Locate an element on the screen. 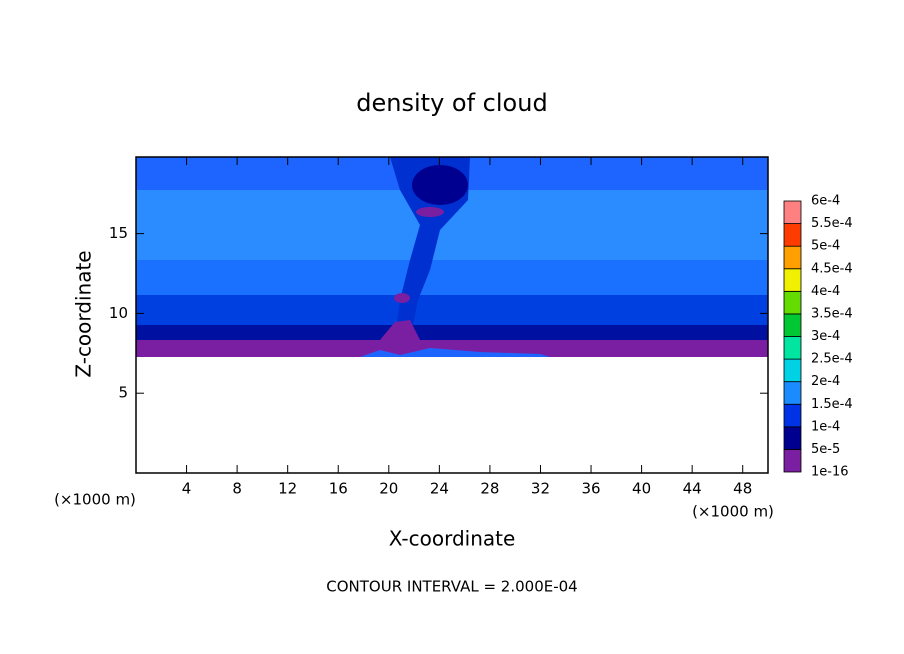  x-tick-label: 44 is located at coordinates (692, 489).